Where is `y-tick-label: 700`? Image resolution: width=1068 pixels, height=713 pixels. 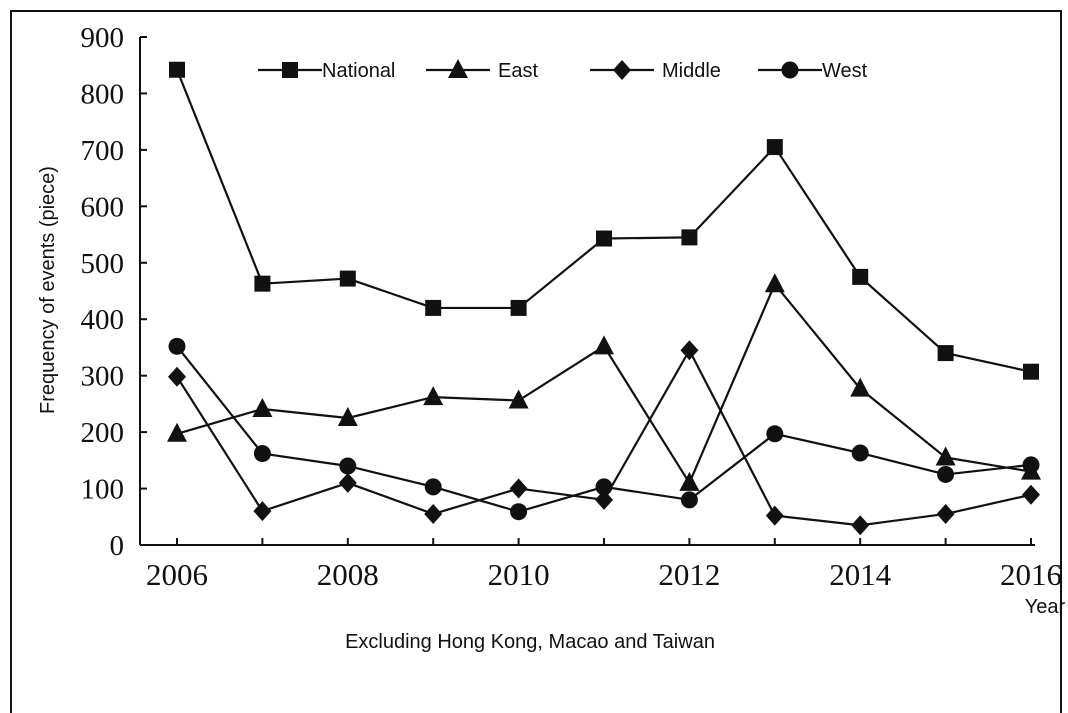
y-tick-label: 700 is located at coordinates (103, 151).